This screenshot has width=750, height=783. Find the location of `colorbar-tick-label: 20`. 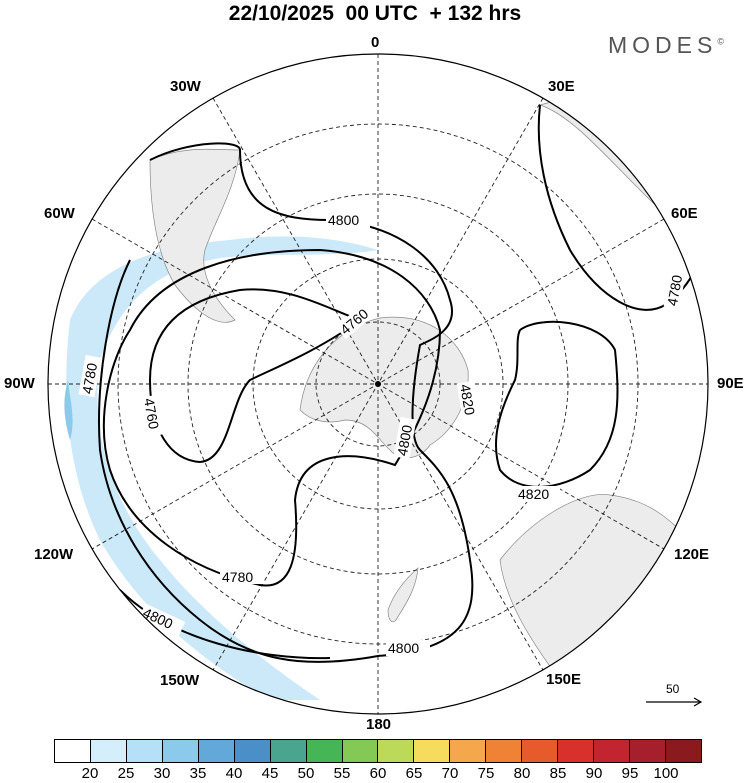

colorbar-tick-label: 20 is located at coordinates (90, 773).